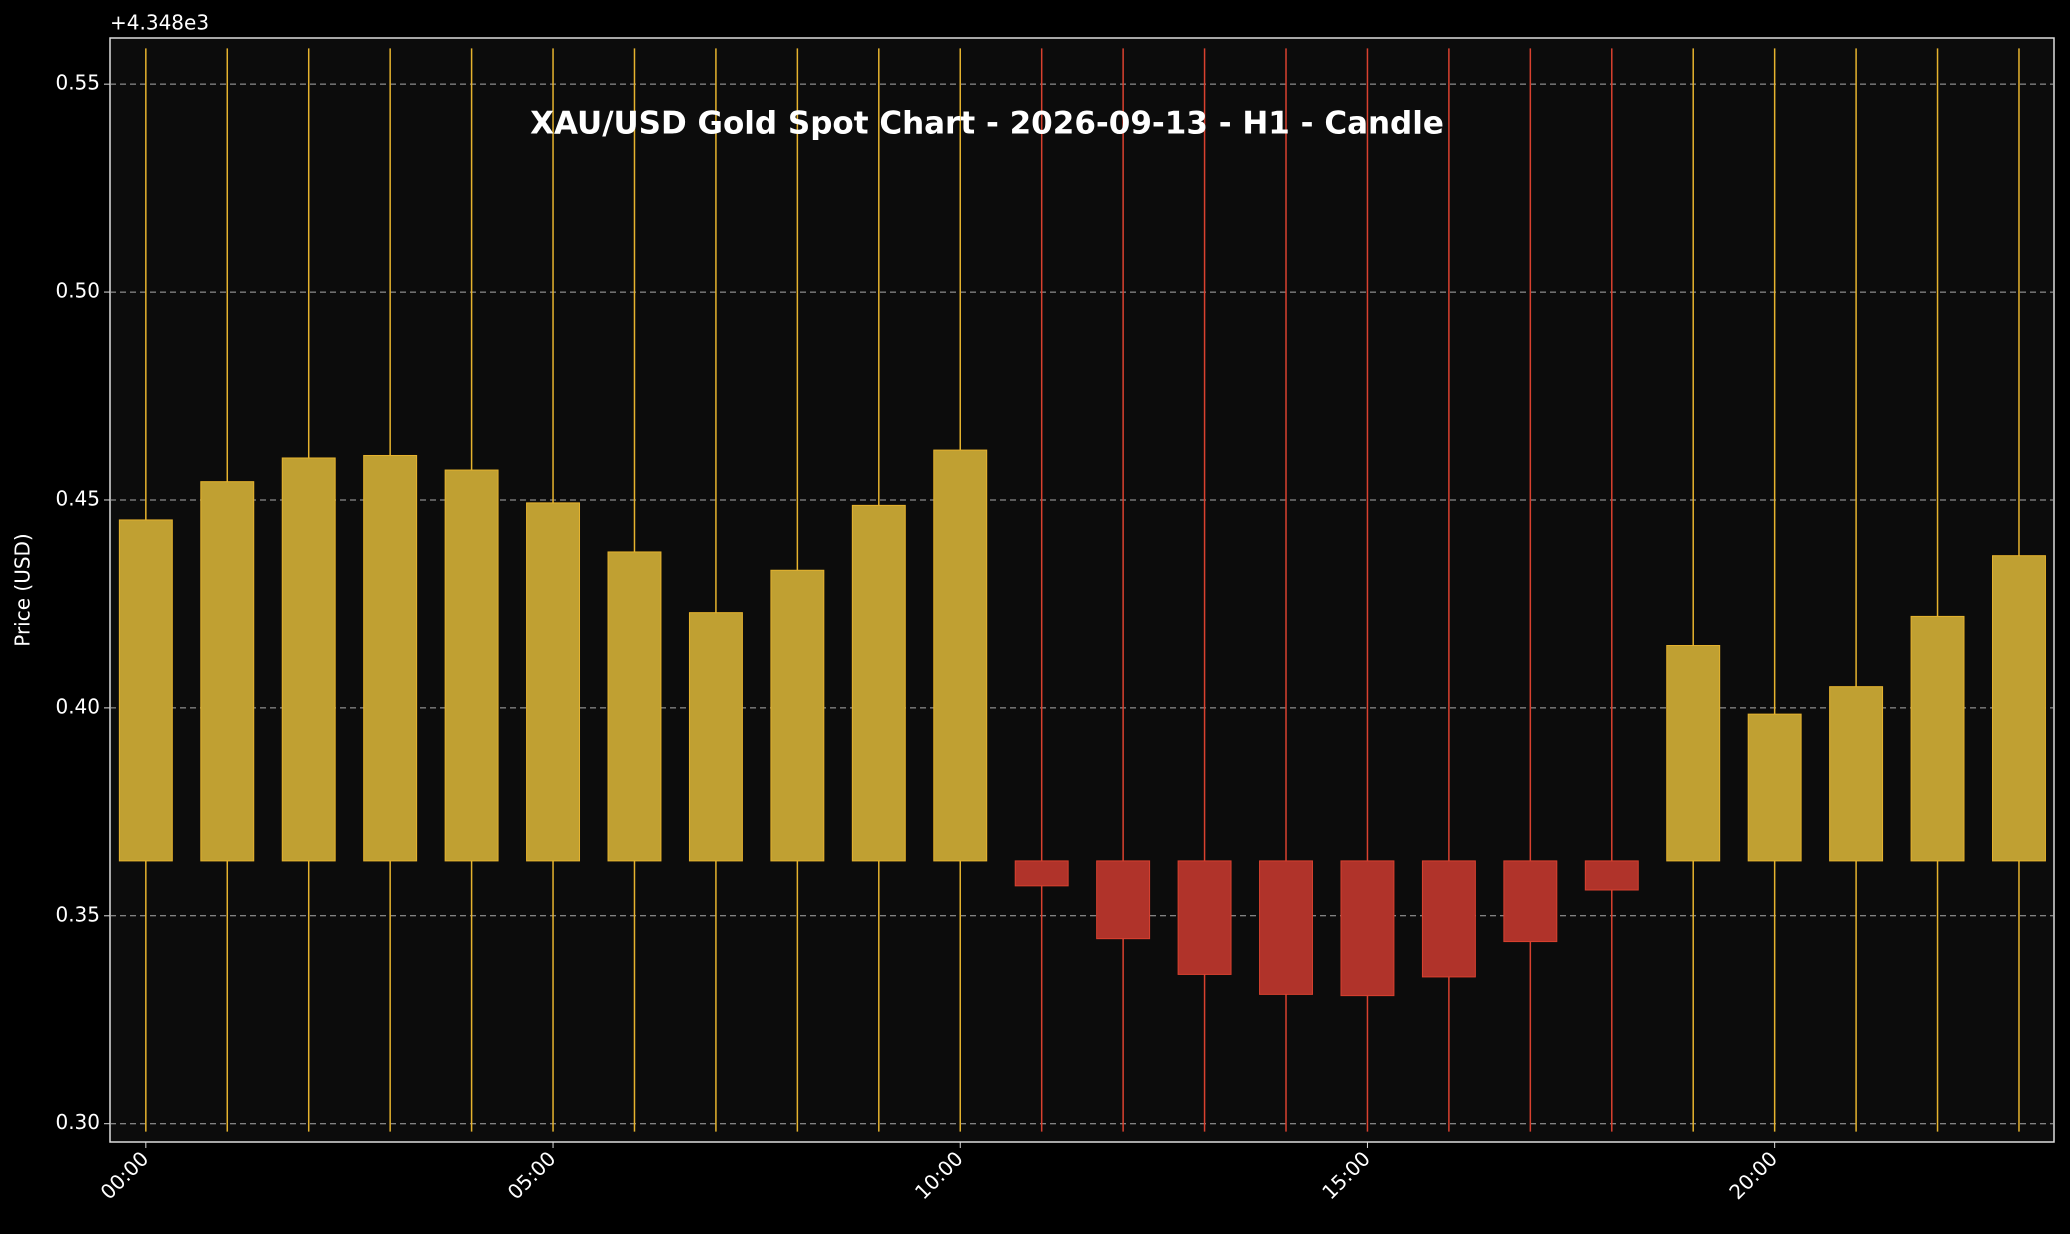 Image resolution: width=2070 pixels, height=1234 pixels. Describe the element at coordinates (77, 914) in the screenshot. I see `y-tick-label: 0.35` at that location.